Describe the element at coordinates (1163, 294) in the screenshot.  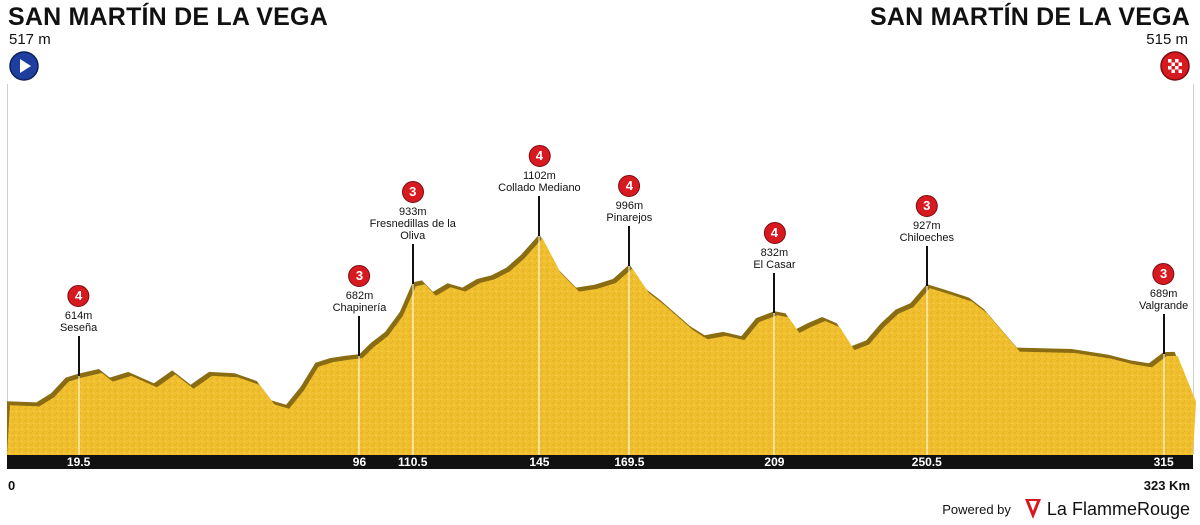
I see `climb-altitude: 689m` at that location.